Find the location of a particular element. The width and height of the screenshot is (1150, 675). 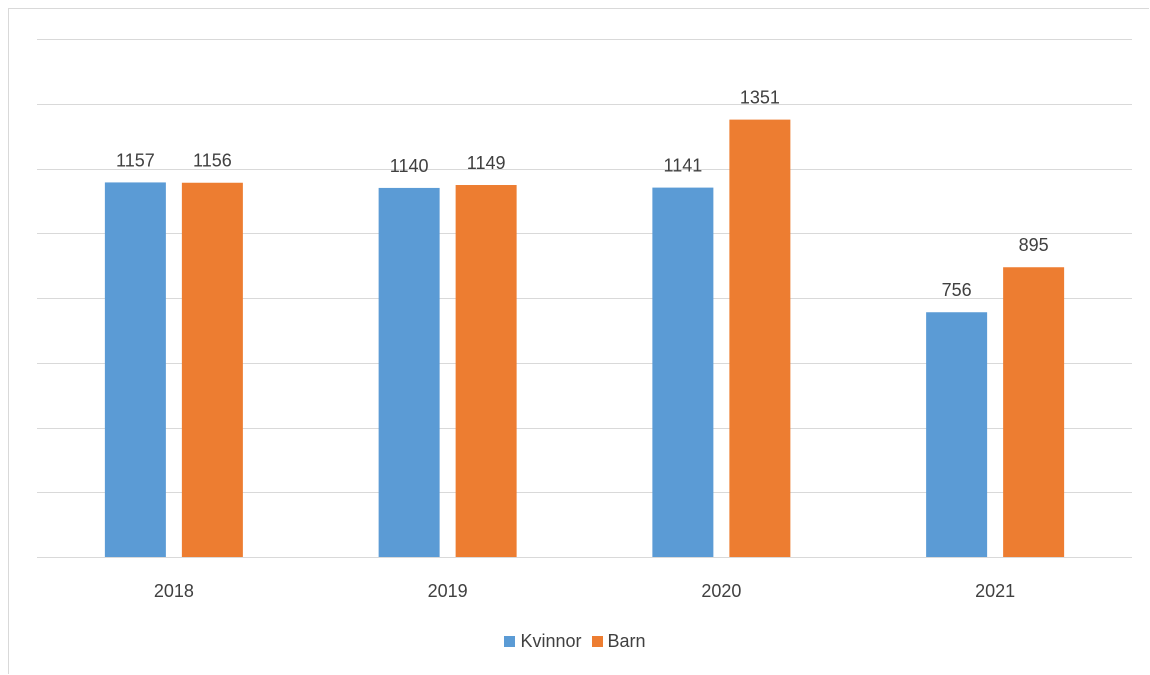

legend: Kvinnor Barn is located at coordinates (575, 641).